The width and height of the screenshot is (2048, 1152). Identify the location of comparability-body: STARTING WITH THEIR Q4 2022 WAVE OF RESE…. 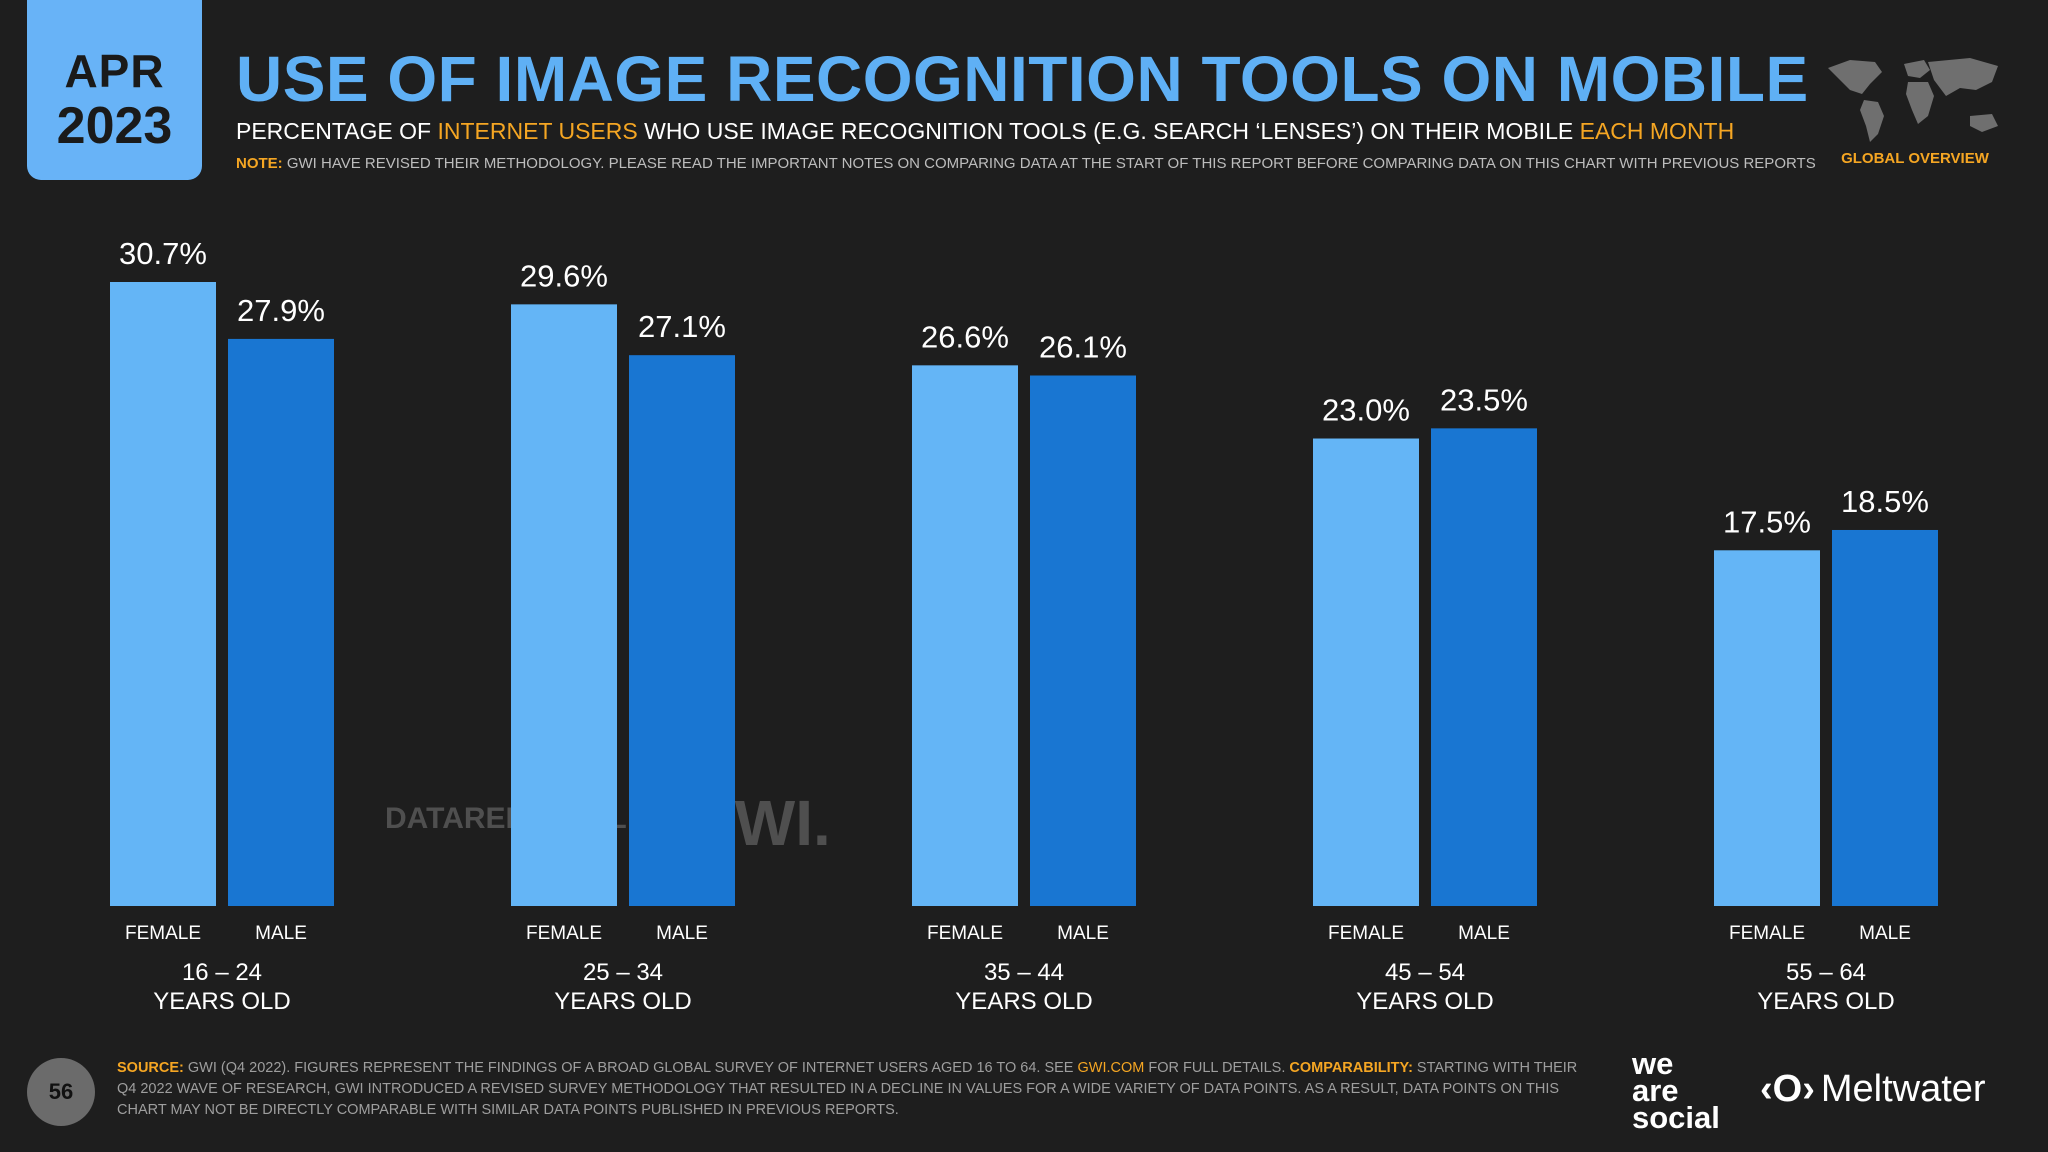
(847, 1089).